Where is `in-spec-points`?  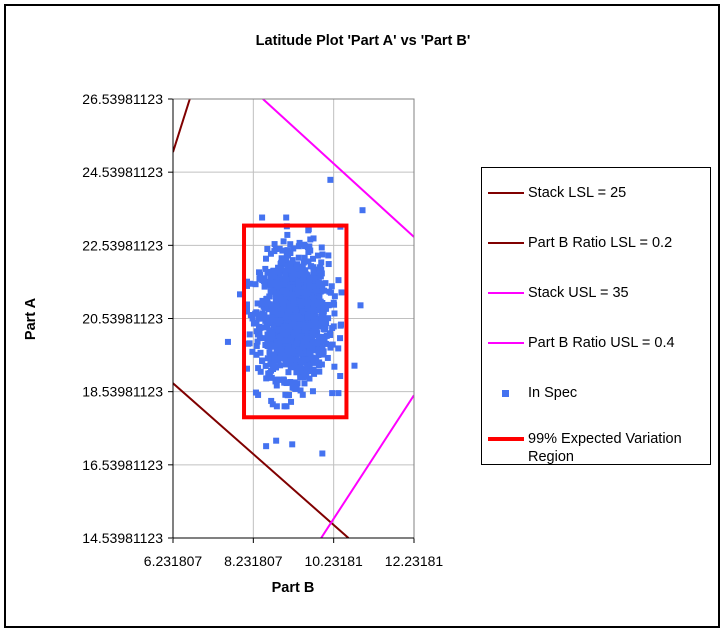
in-spec-points is located at coordinates (295, 316).